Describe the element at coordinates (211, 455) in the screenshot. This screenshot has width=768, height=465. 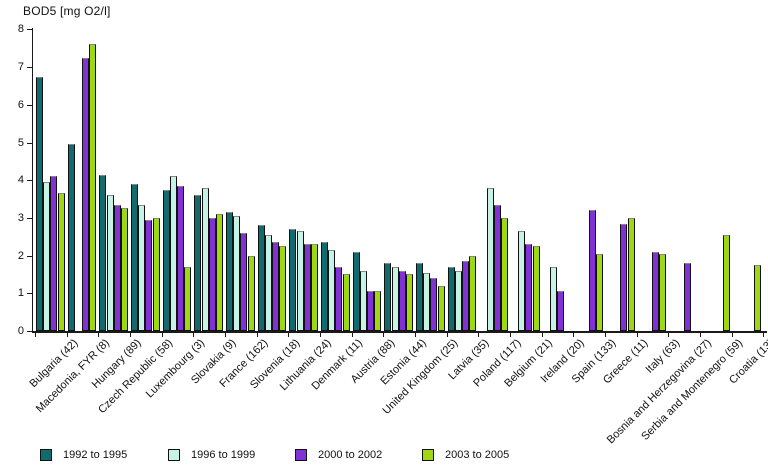
I see `legend-item-2: 1996 to 1999` at that location.